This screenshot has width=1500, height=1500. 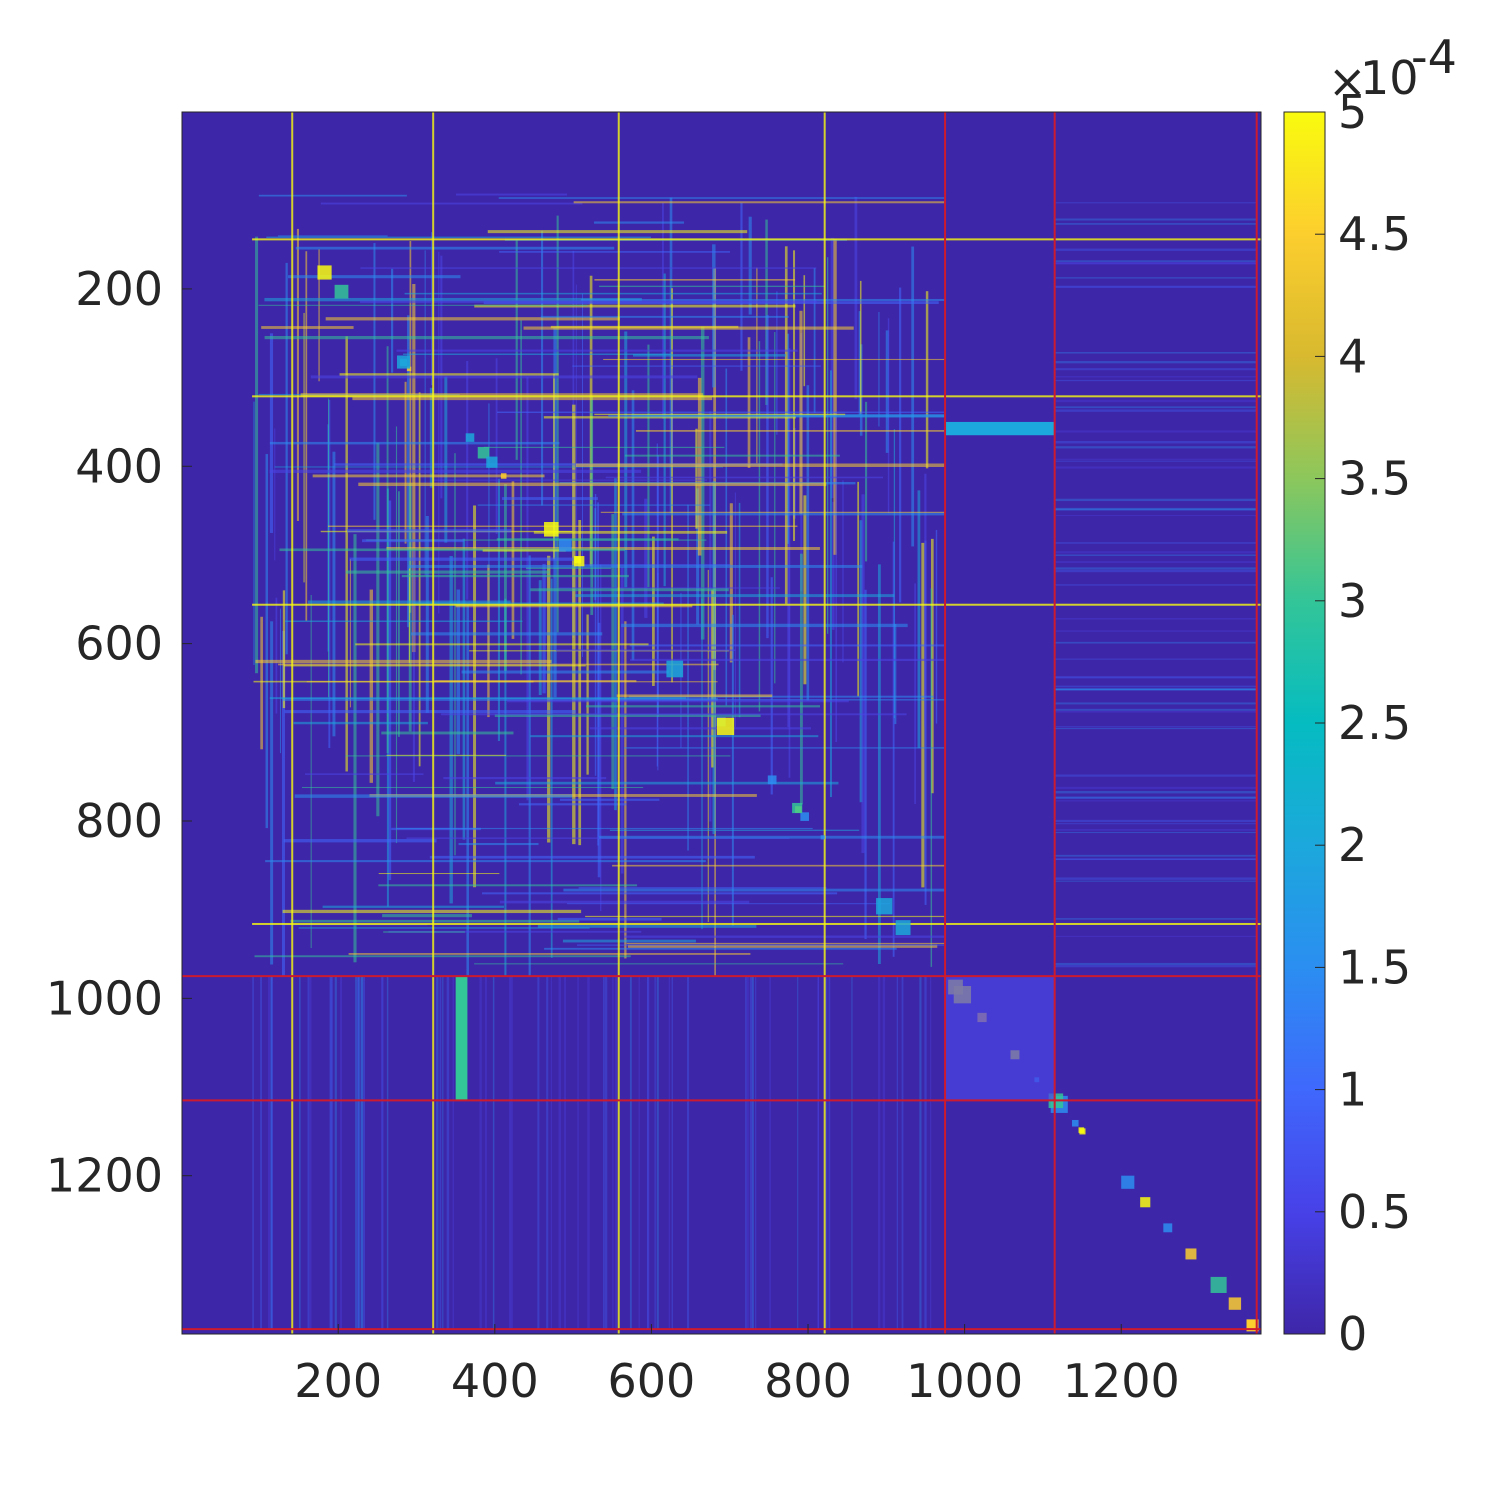 What do you see at coordinates (1121, 1381) in the screenshot?
I see `x-tick-label: 1200` at bounding box center [1121, 1381].